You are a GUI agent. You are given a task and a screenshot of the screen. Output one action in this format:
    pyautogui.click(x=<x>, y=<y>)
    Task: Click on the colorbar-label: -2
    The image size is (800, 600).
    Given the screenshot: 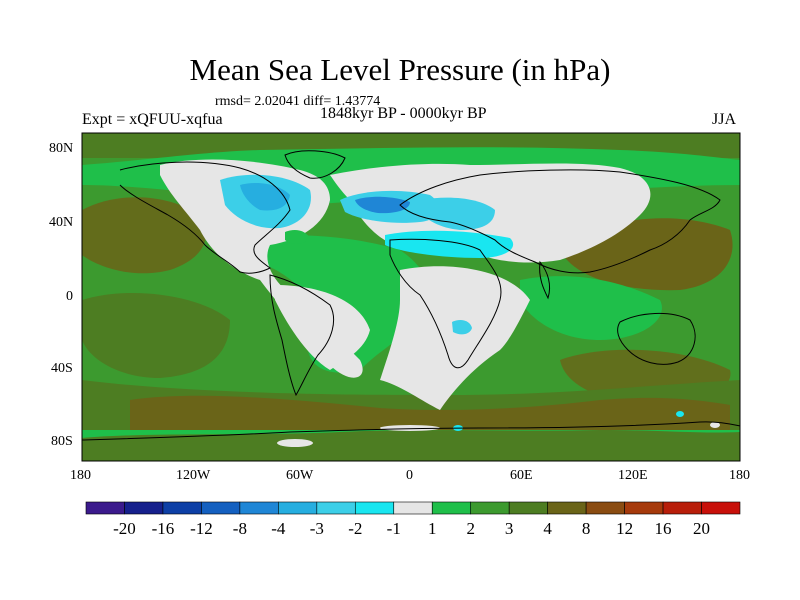 What is the action you would take?
    pyautogui.click(x=355, y=528)
    